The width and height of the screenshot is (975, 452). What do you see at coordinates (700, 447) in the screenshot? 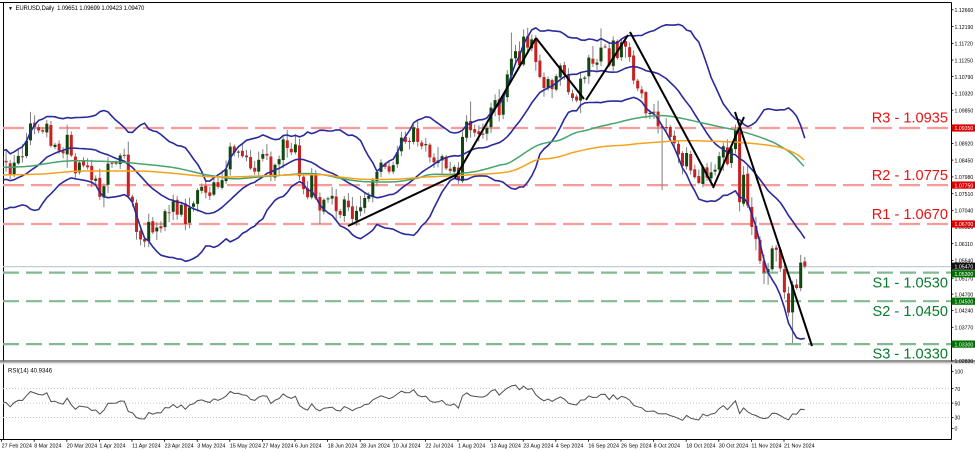
I see `svg-text: 18 Oct 2024` at bounding box center [700, 447].